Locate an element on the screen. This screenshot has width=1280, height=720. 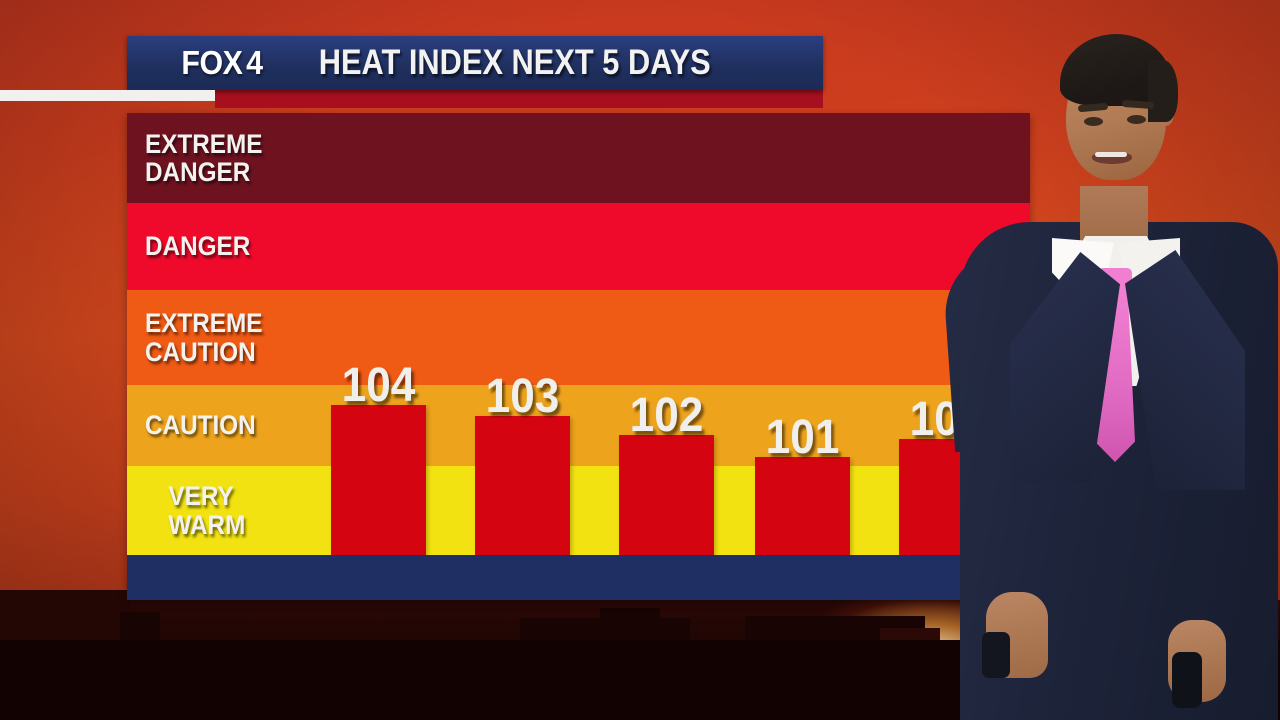
heat-index-band-caution: CAUTION is located at coordinates (578, 425).